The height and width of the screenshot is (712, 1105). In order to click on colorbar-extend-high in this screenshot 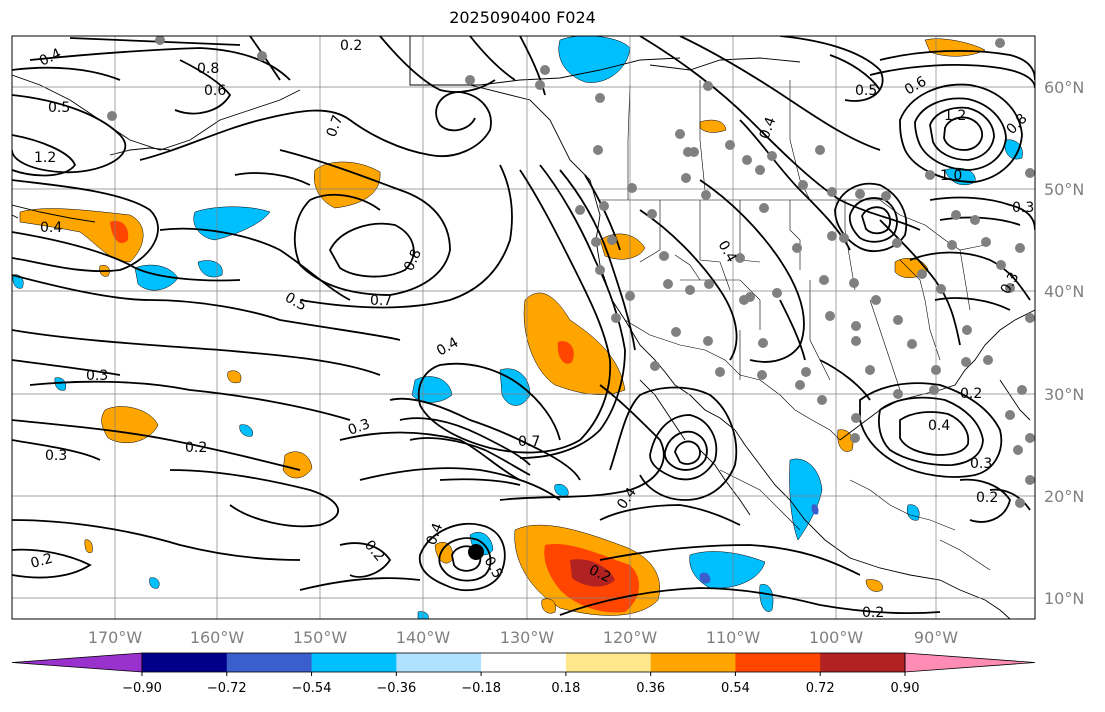, I will do `click(970, 662)`.